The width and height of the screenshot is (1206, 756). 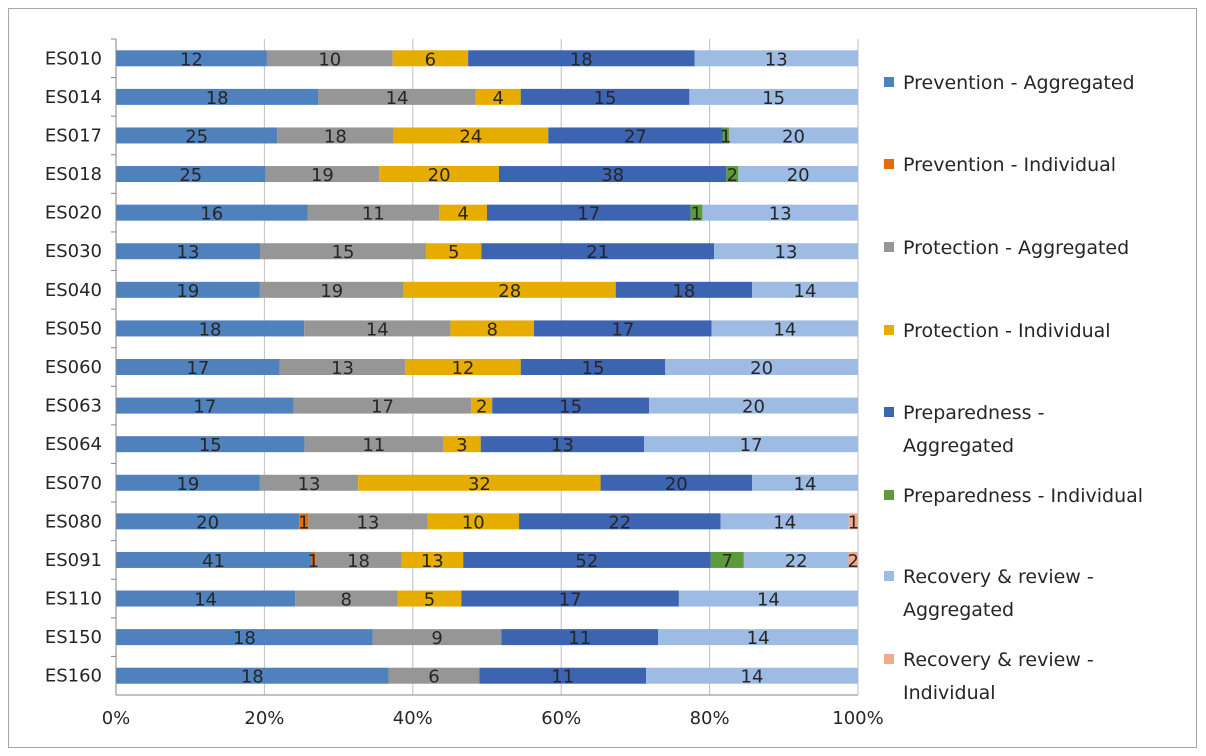 I want to click on category-label: ES040, so click(x=73, y=290).